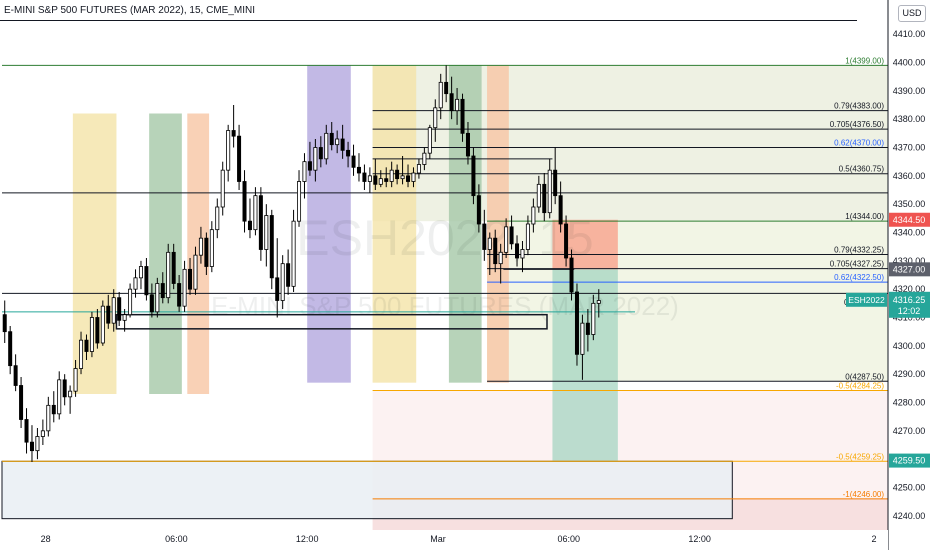  What do you see at coordinates (859, 106) in the screenshot?
I see `fib-level-label: 0.79(4383.00)` at bounding box center [859, 106].